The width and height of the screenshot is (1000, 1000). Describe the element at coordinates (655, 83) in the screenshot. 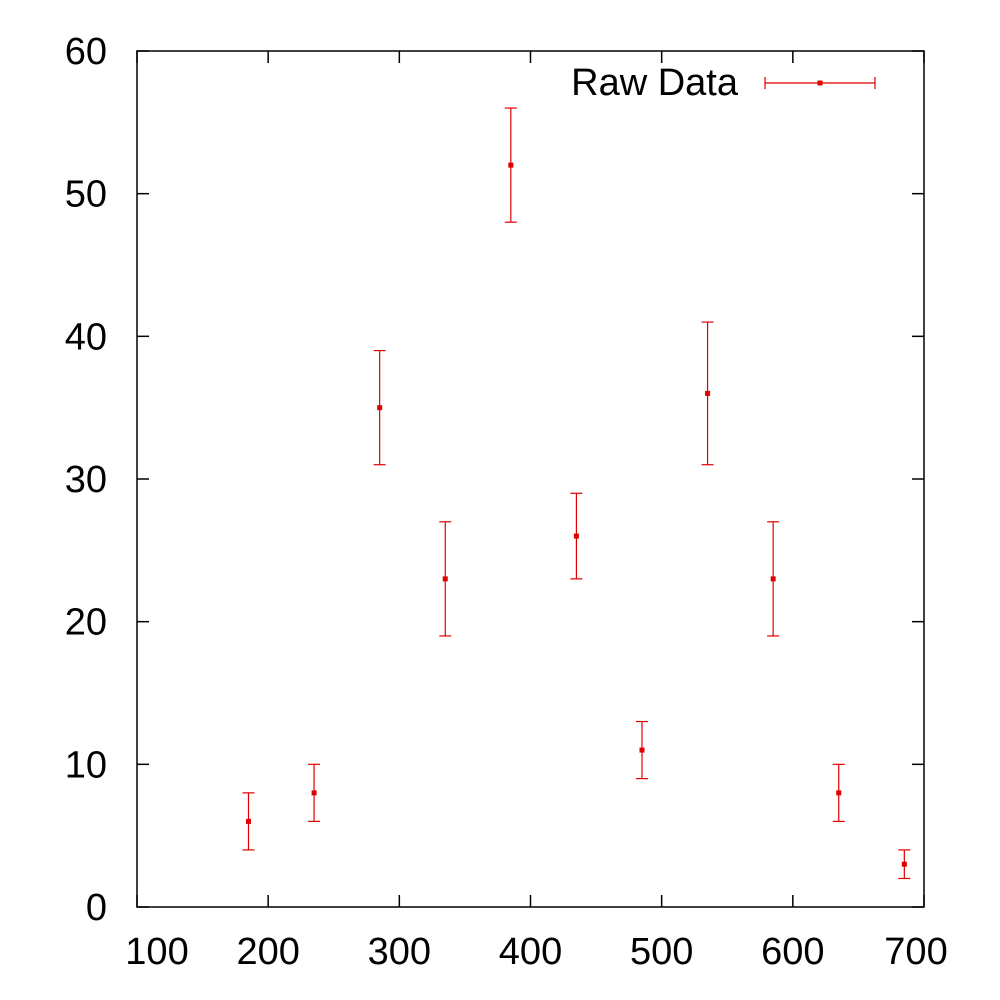

I see `legend-label: Raw Data` at that location.